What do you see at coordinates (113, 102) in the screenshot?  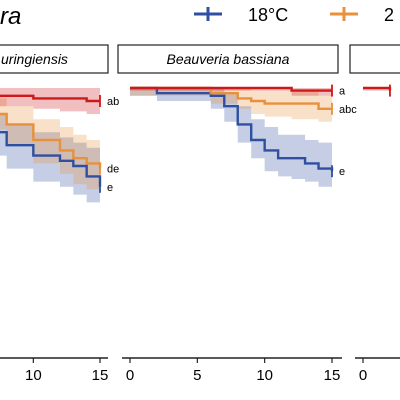 I see `significance-label-red: ab` at bounding box center [113, 102].